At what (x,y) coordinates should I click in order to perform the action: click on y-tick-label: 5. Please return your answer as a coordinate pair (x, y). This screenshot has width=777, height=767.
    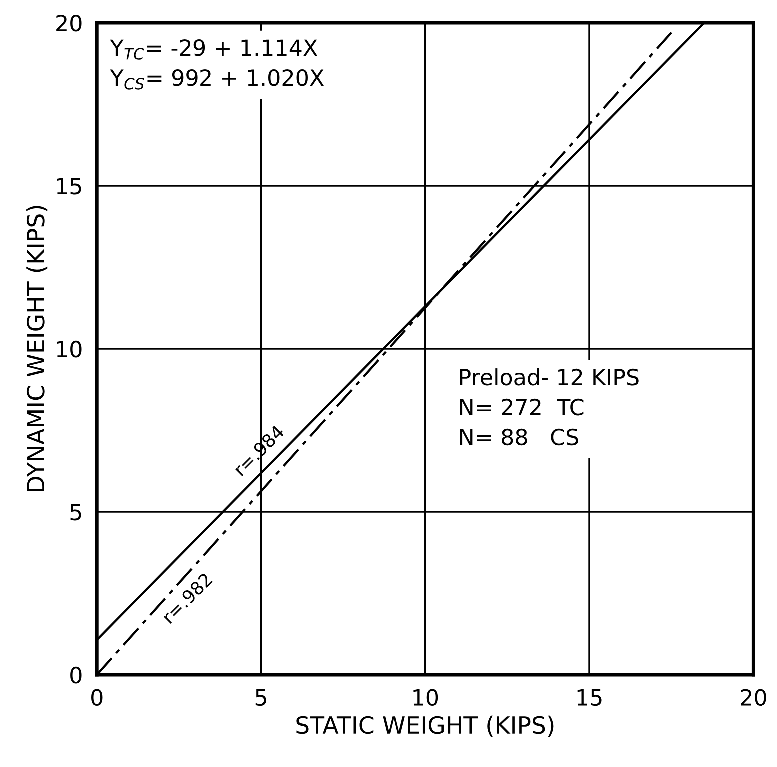
    Looking at the image, I should click on (76, 512).